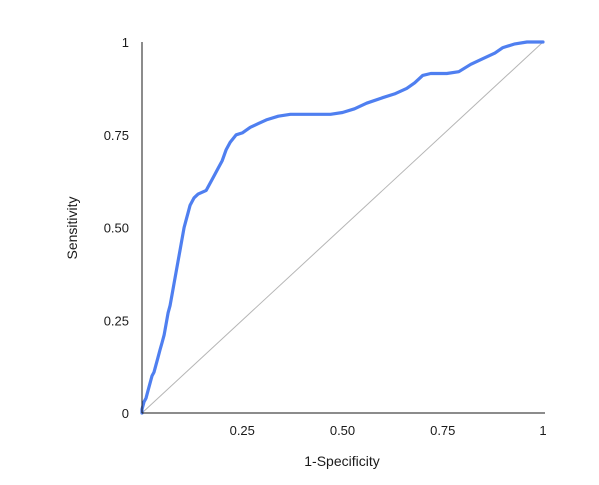 Image resolution: width=599 pixels, height=485 pixels. Describe the element at coordinates (542, 430) in the screenshot. I see `x-tick-label: 1` at that location.